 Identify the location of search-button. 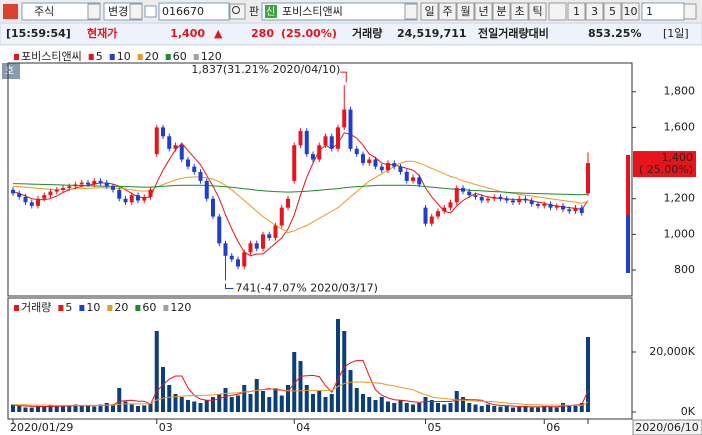
(237, 11).